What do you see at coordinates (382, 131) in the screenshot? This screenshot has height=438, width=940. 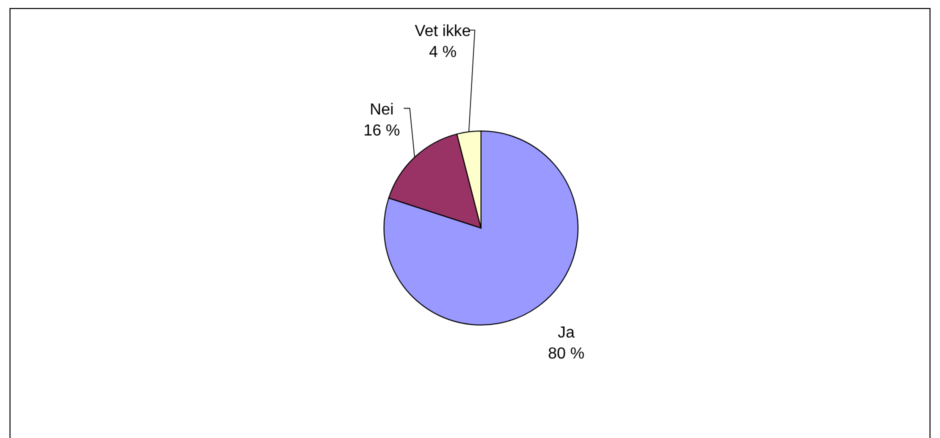 I see `data-label: 16 %` at bounding box center [382, 131].